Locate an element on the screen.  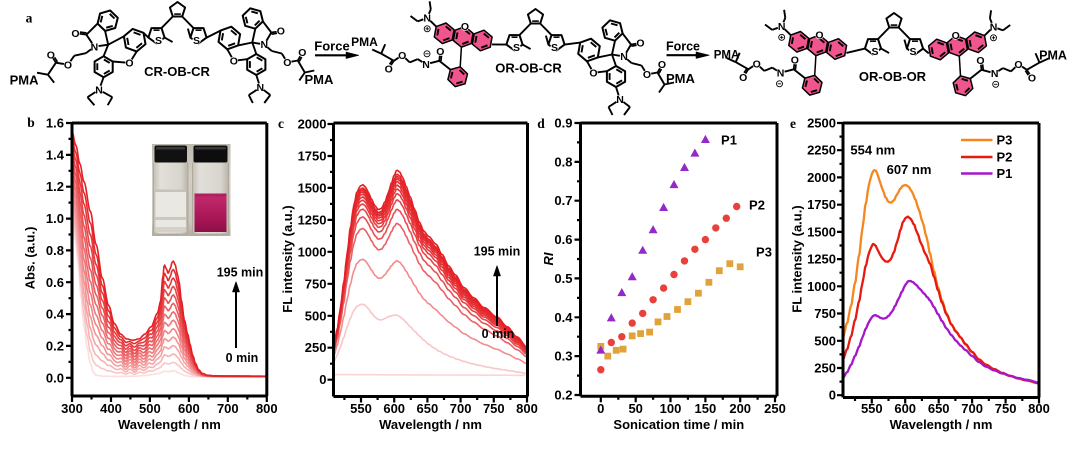
svg-text: 650 is located at coordinates (428, 408).